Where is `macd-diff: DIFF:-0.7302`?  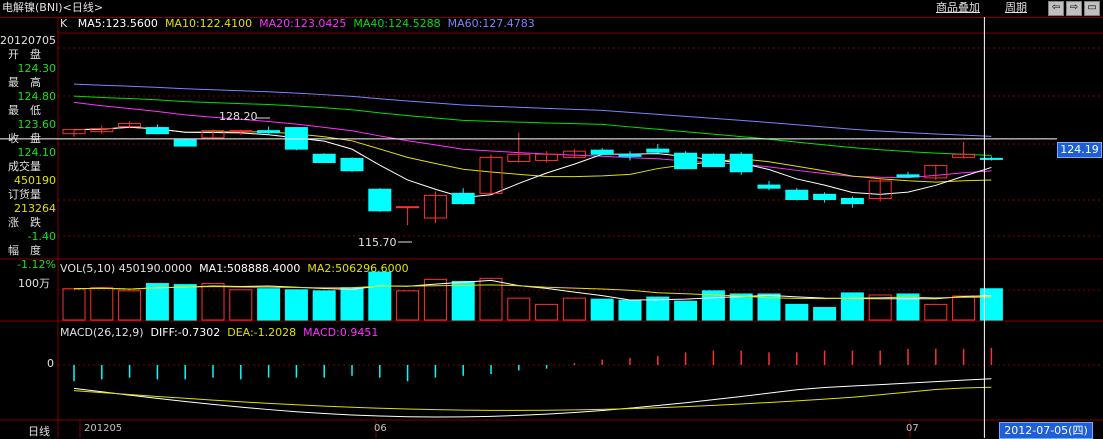
macd-diff: DIFF:-0.7302 is located at coordinates (185, 332).